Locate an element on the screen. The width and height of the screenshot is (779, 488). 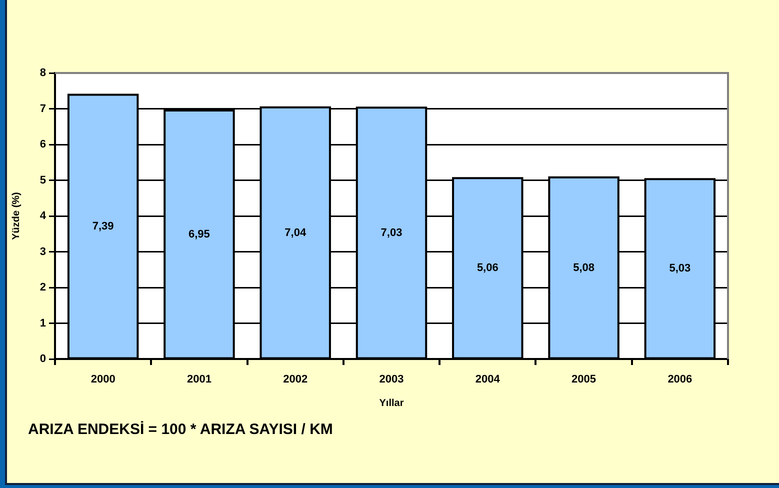
y-tick-label: 6 is located at coordinates (43, 144).